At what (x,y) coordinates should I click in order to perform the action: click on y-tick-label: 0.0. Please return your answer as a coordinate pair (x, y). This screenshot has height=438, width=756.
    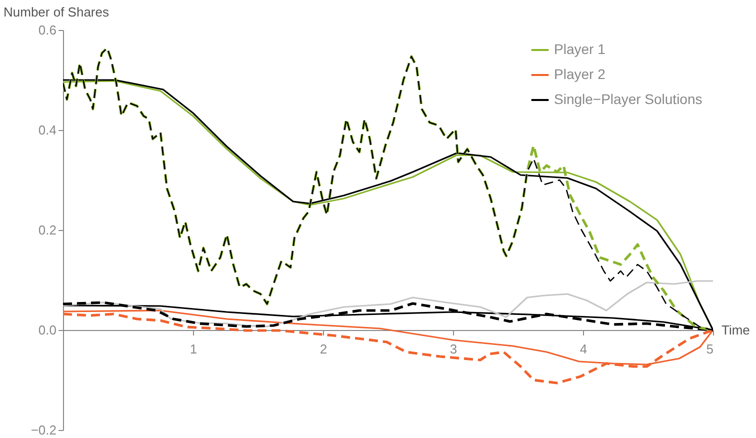
    Looking at the image, I should click on (47, 330).